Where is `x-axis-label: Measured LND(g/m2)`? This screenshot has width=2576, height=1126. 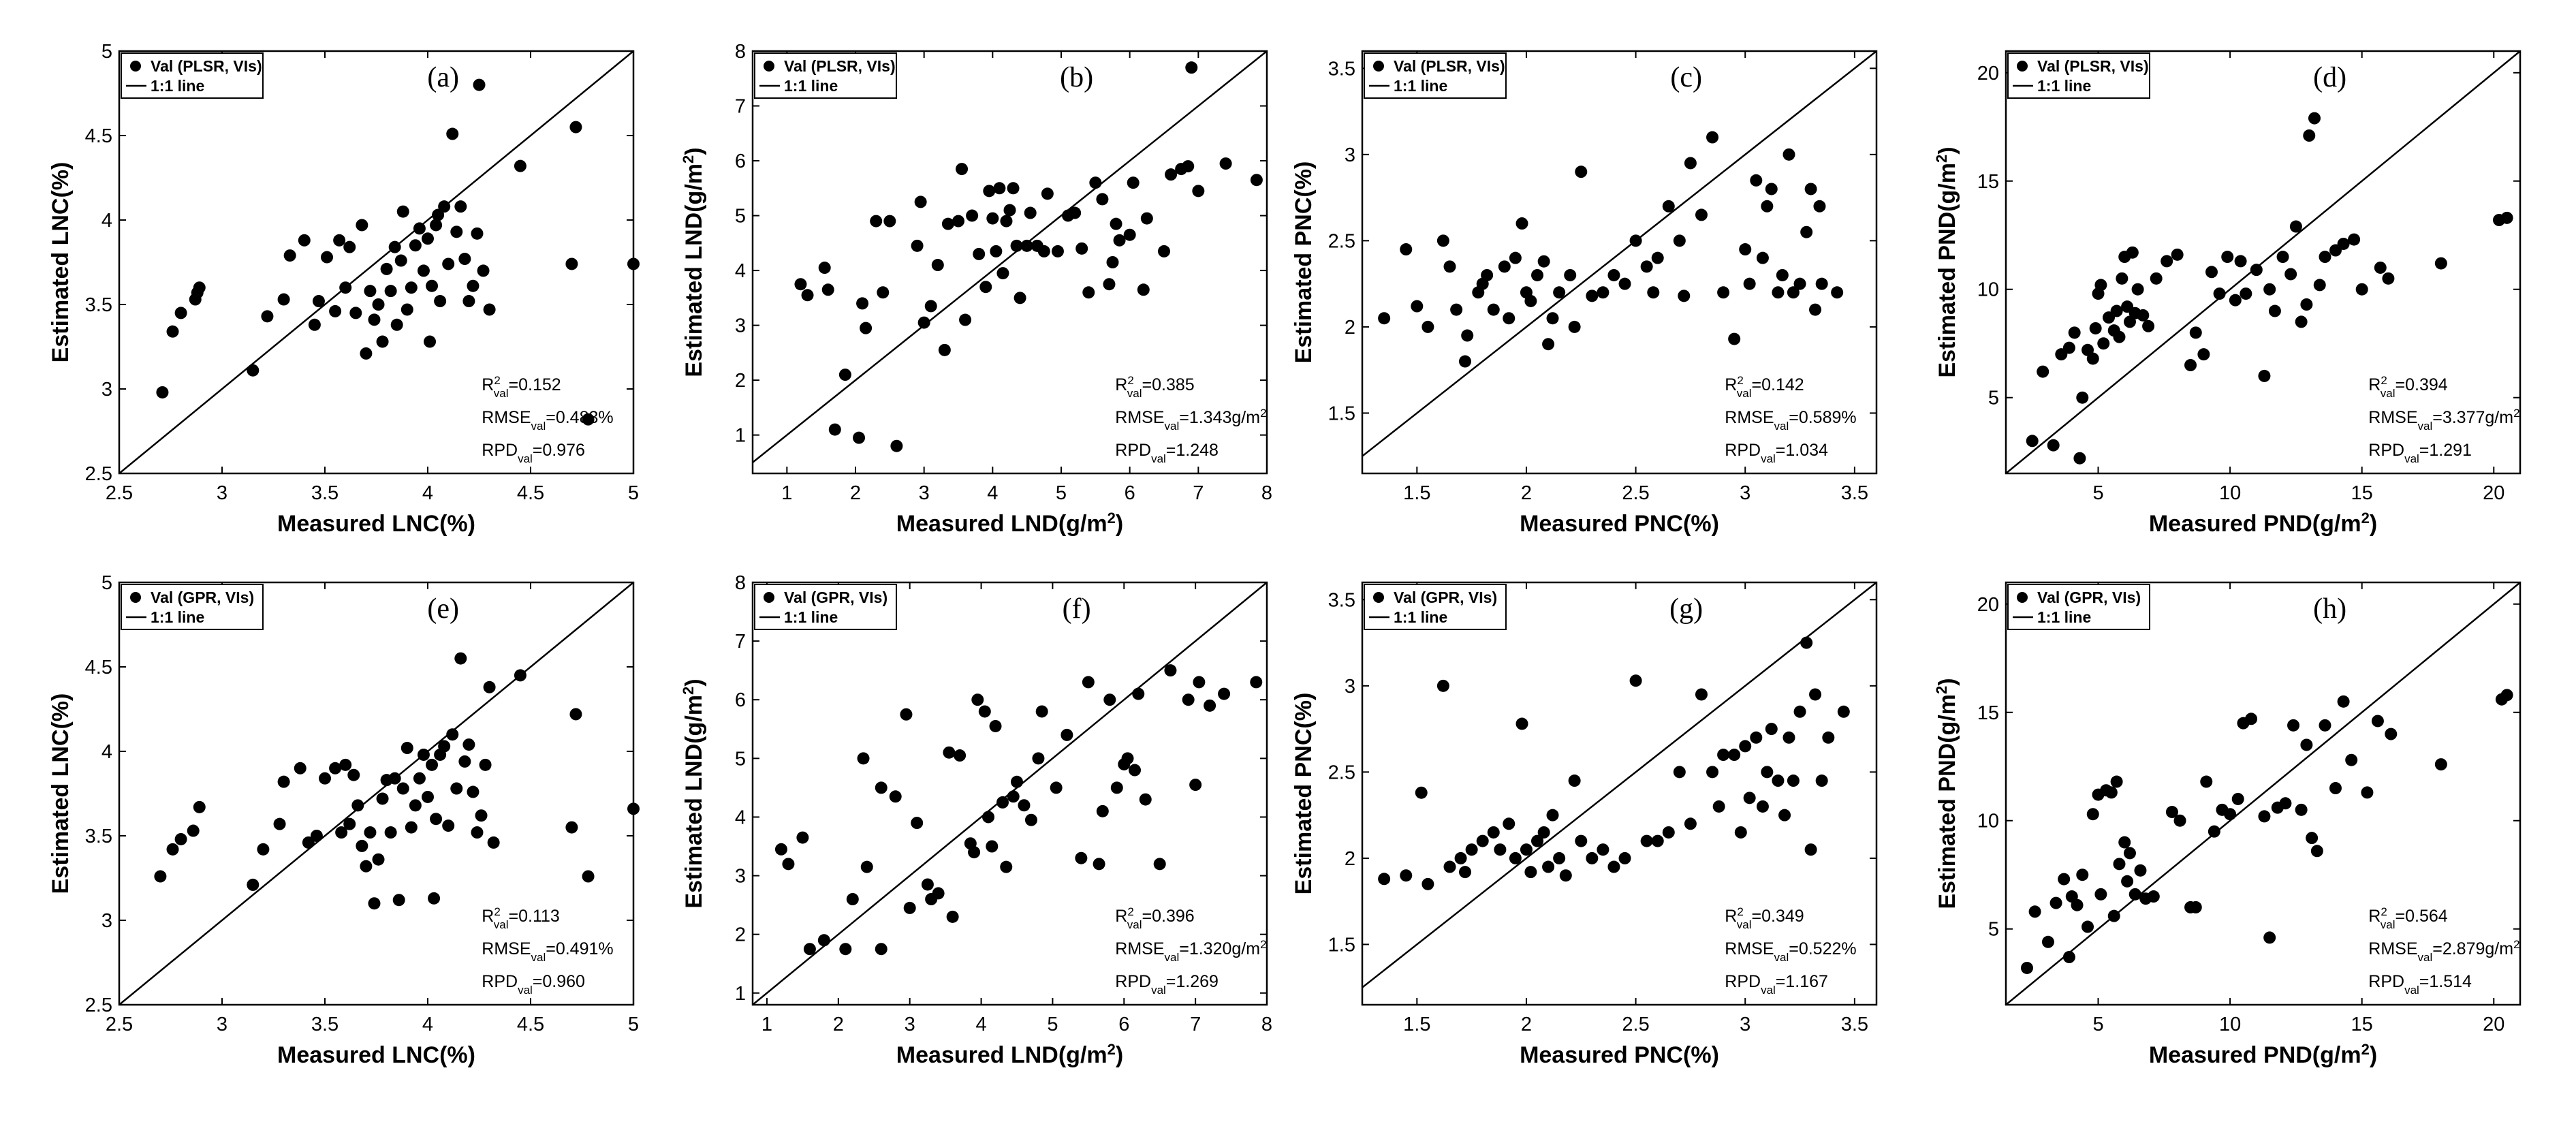
x-axis-label: Measured LND(g/m2) is located at coordinates (1009, 523).